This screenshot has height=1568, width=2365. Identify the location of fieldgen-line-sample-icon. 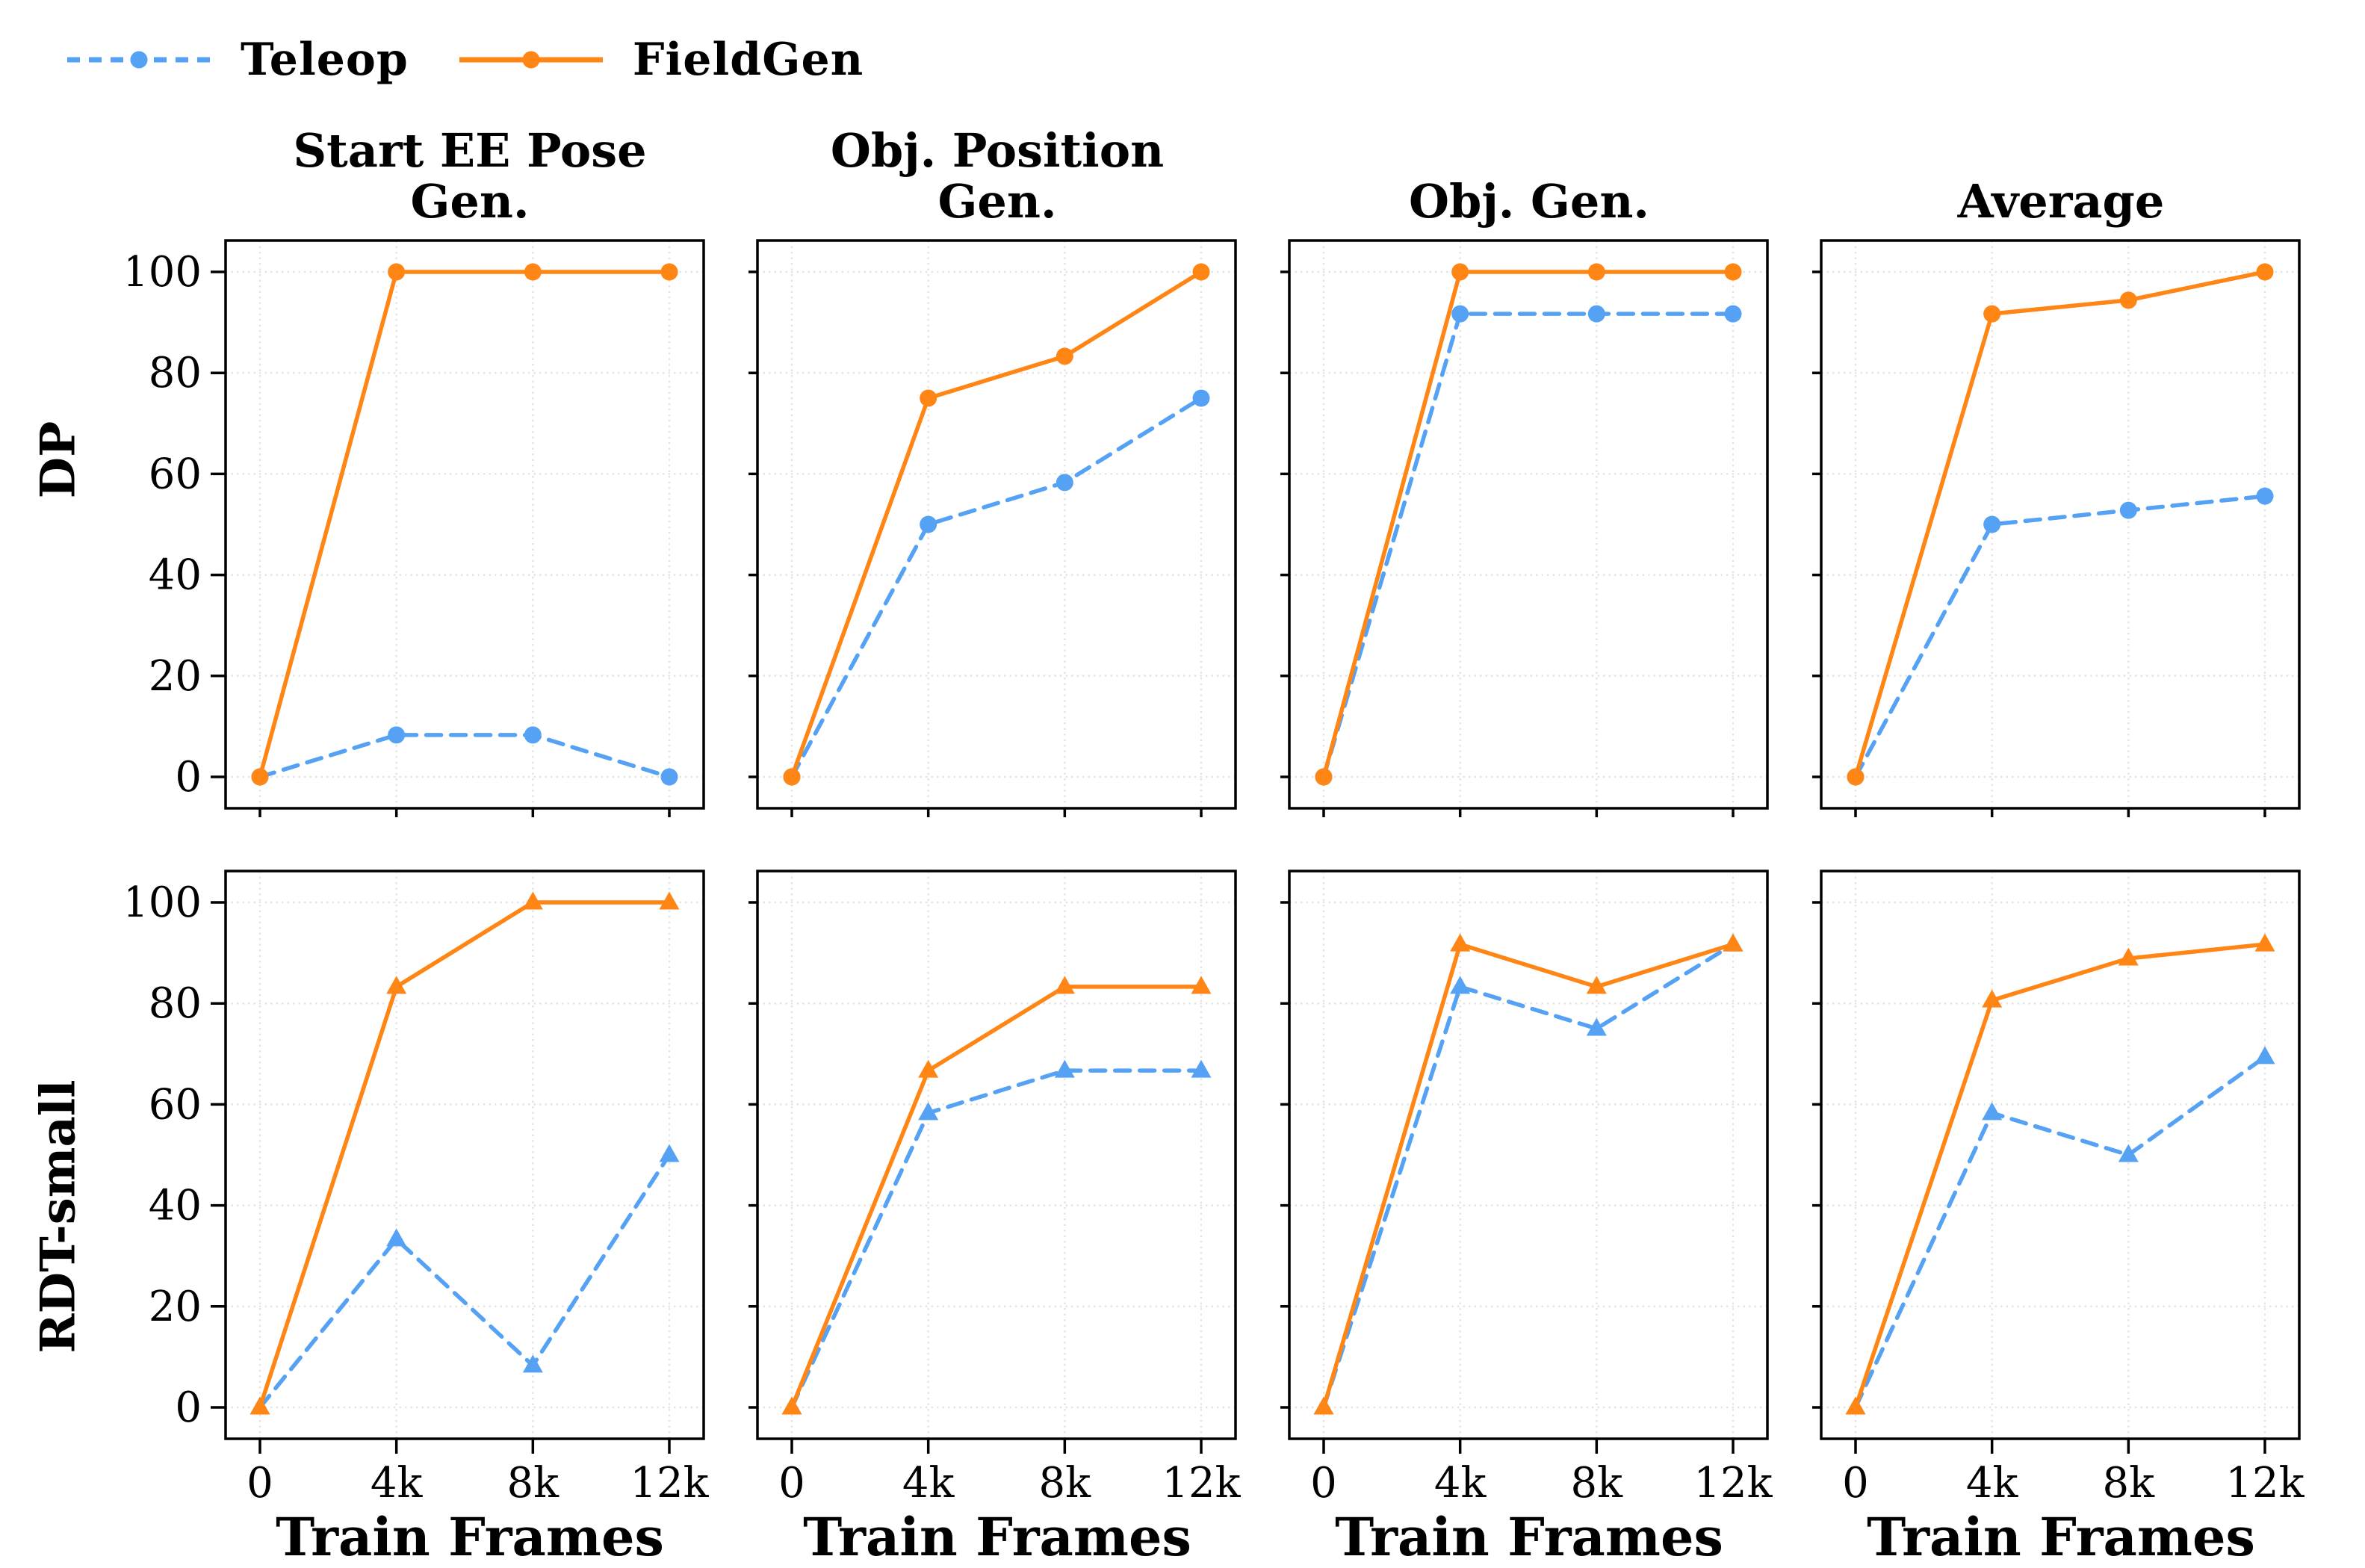
(531, 60).